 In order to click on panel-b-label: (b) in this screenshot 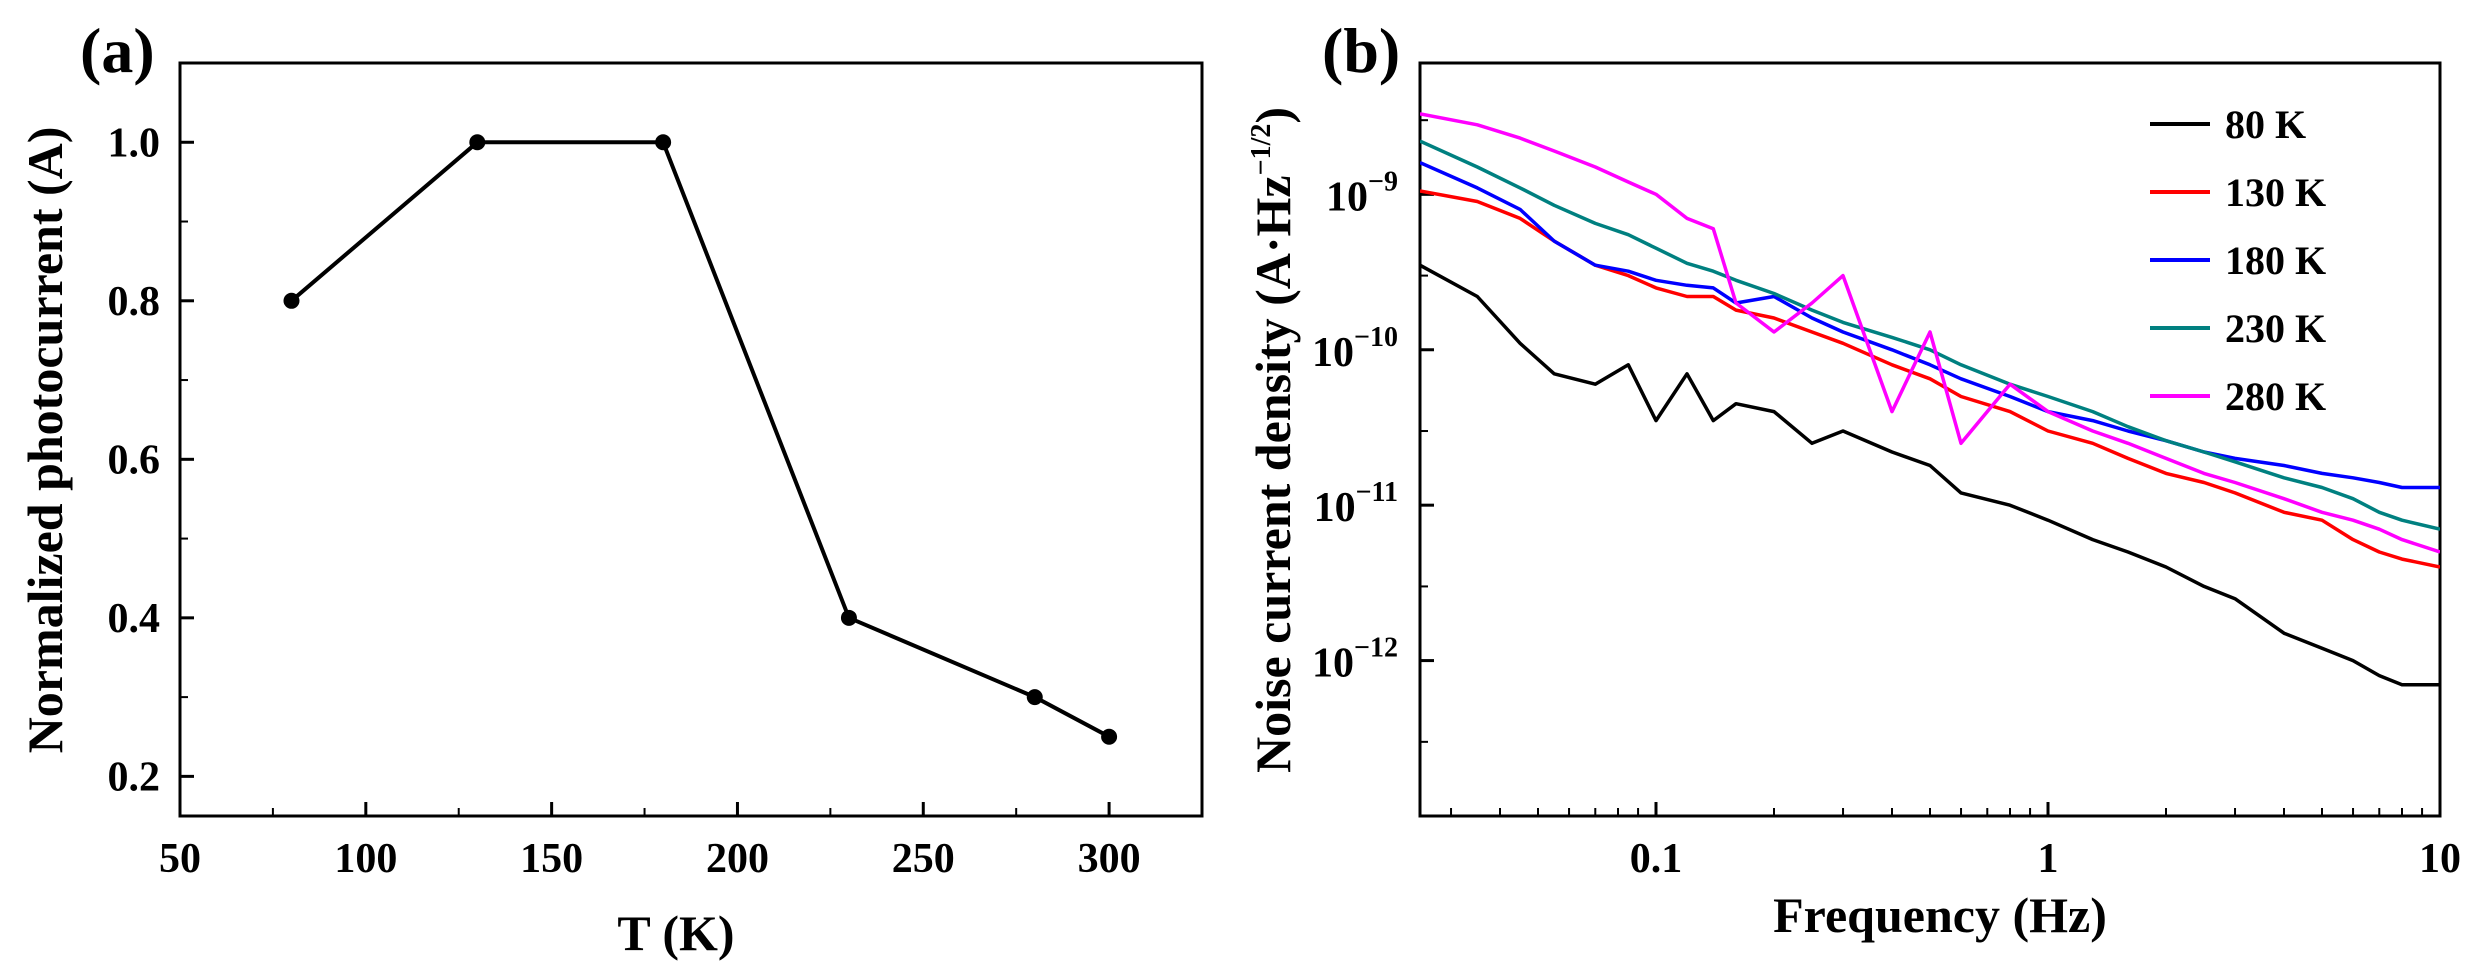, I will do `click(1361, 50)`.